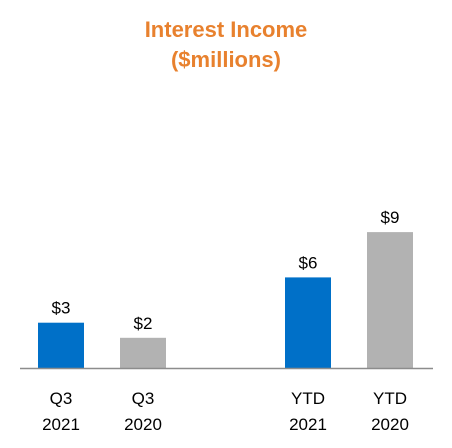  Describe the element at coordinates (143, 323) in the screenshot. I see `data-label: $2` at that location.